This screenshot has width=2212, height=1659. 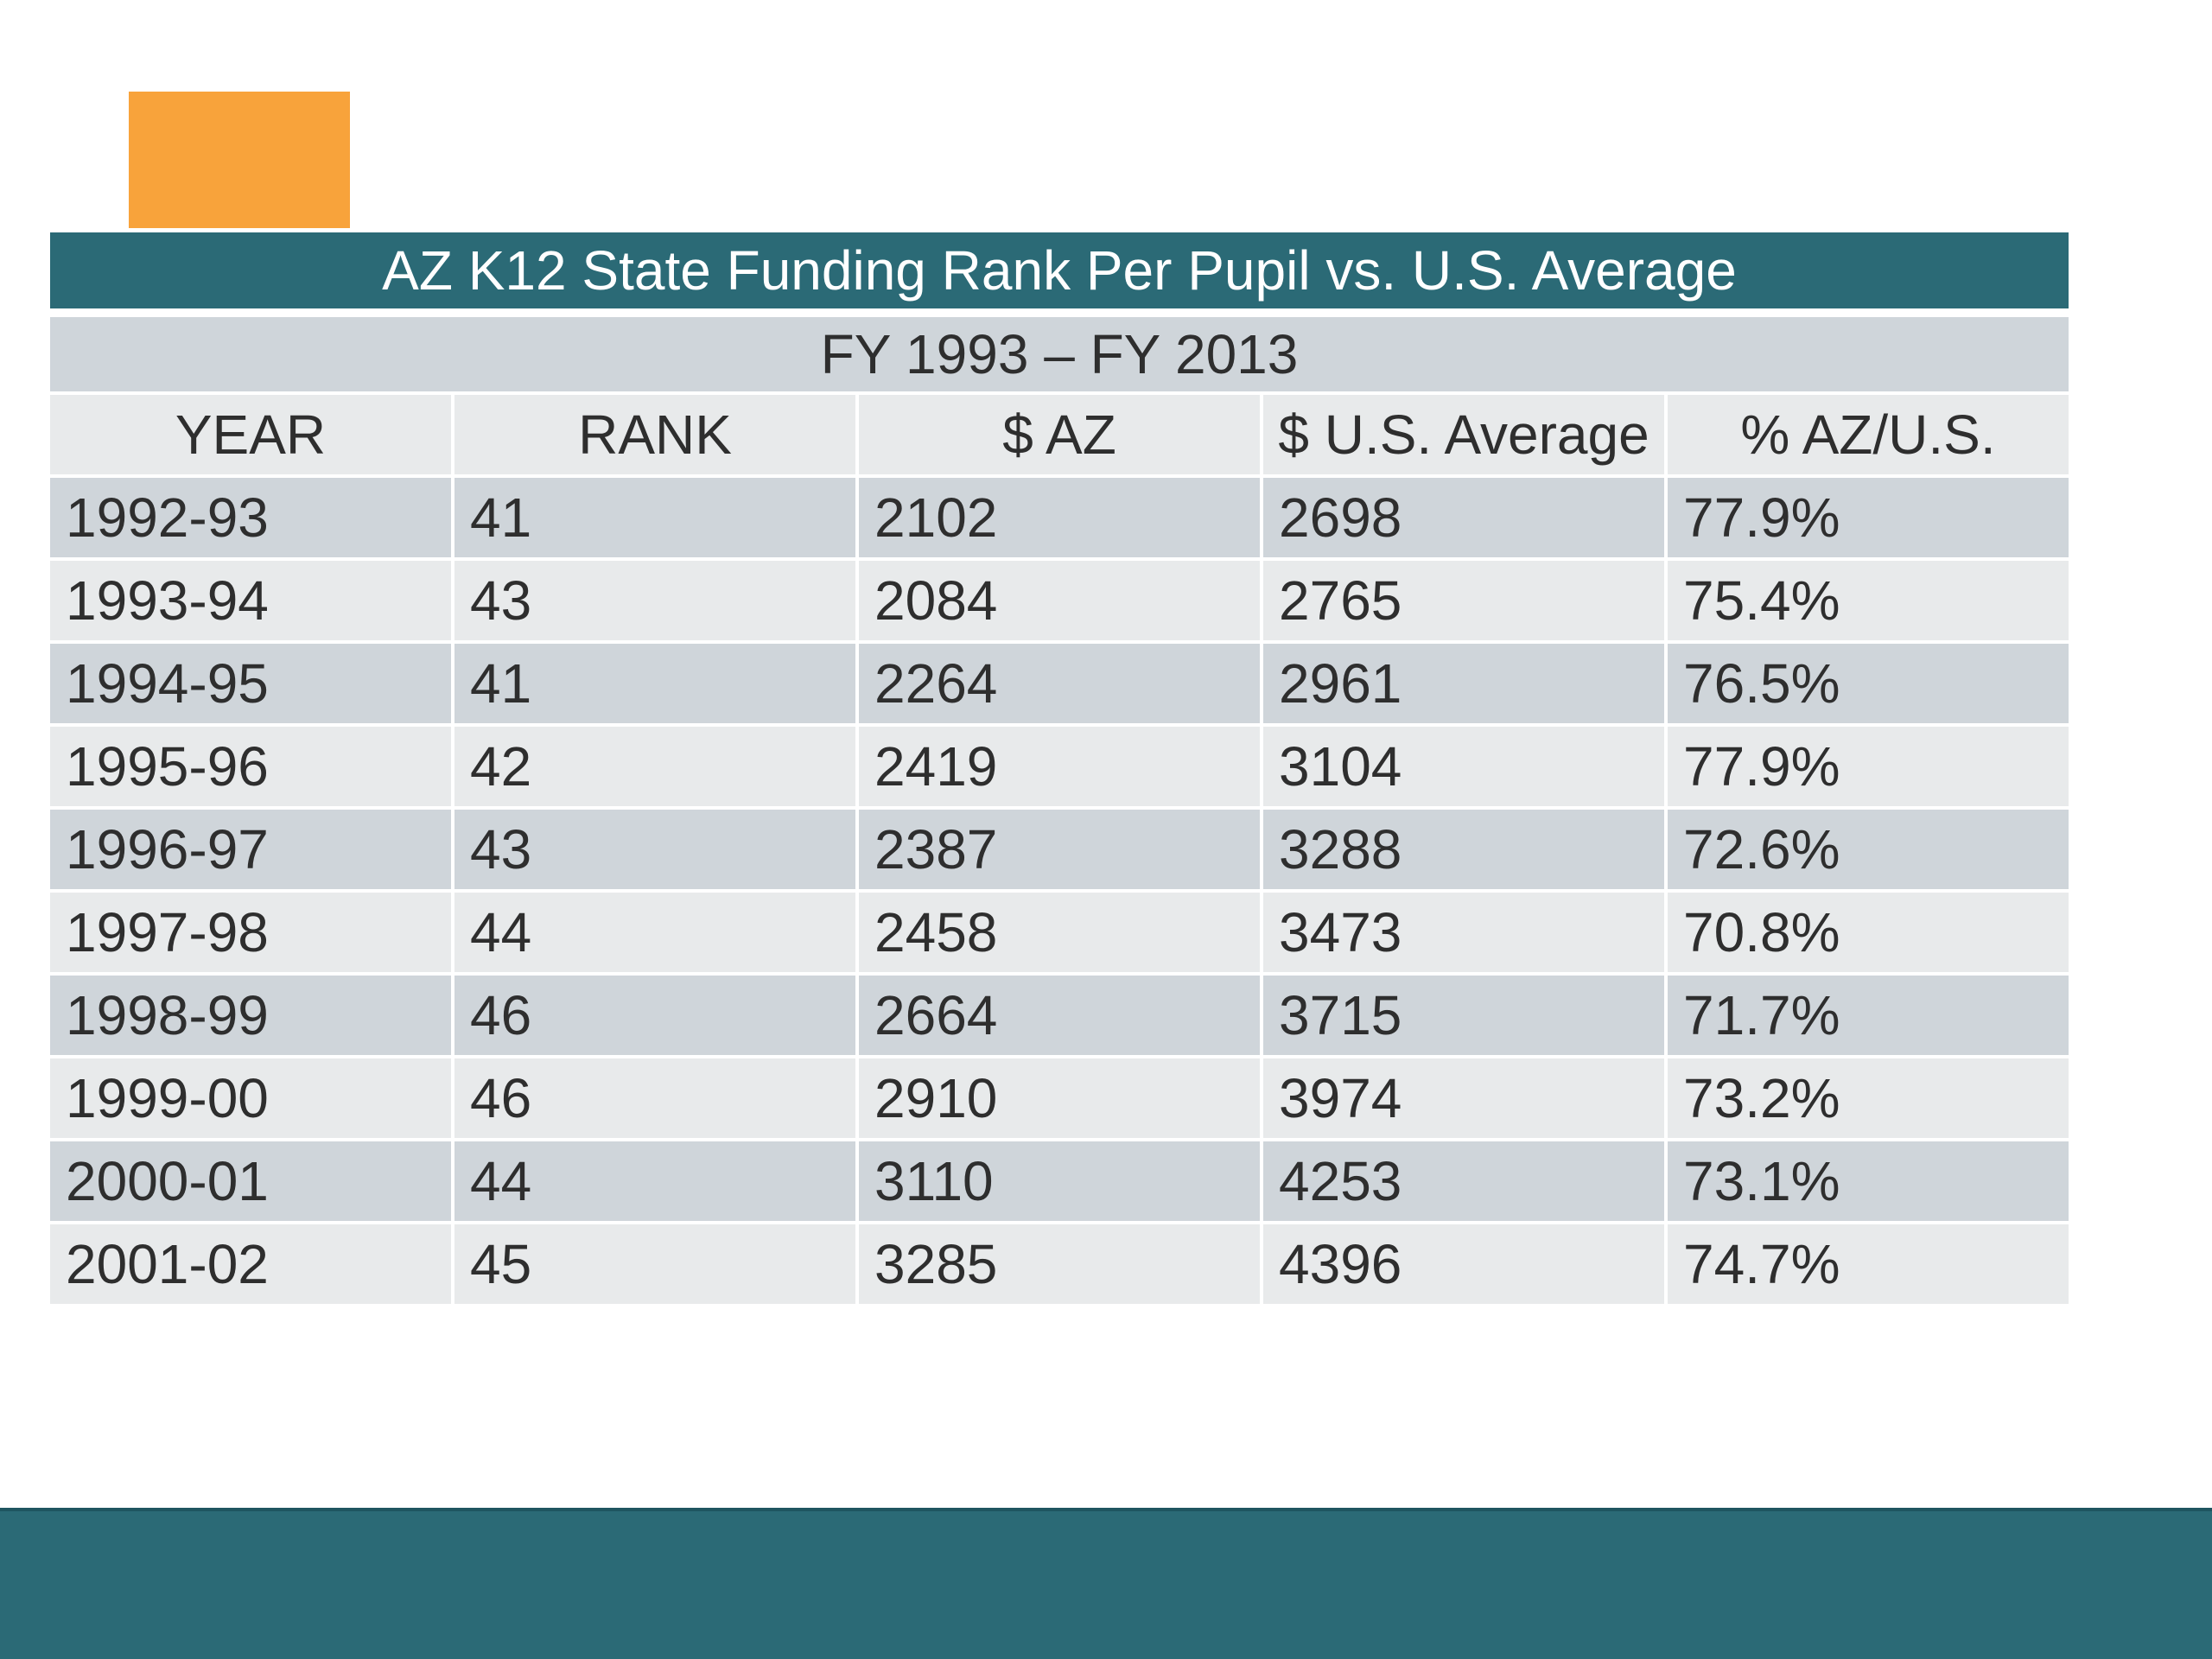 I want to click on cell-year: 1995-96, so click(x=250, y=766).